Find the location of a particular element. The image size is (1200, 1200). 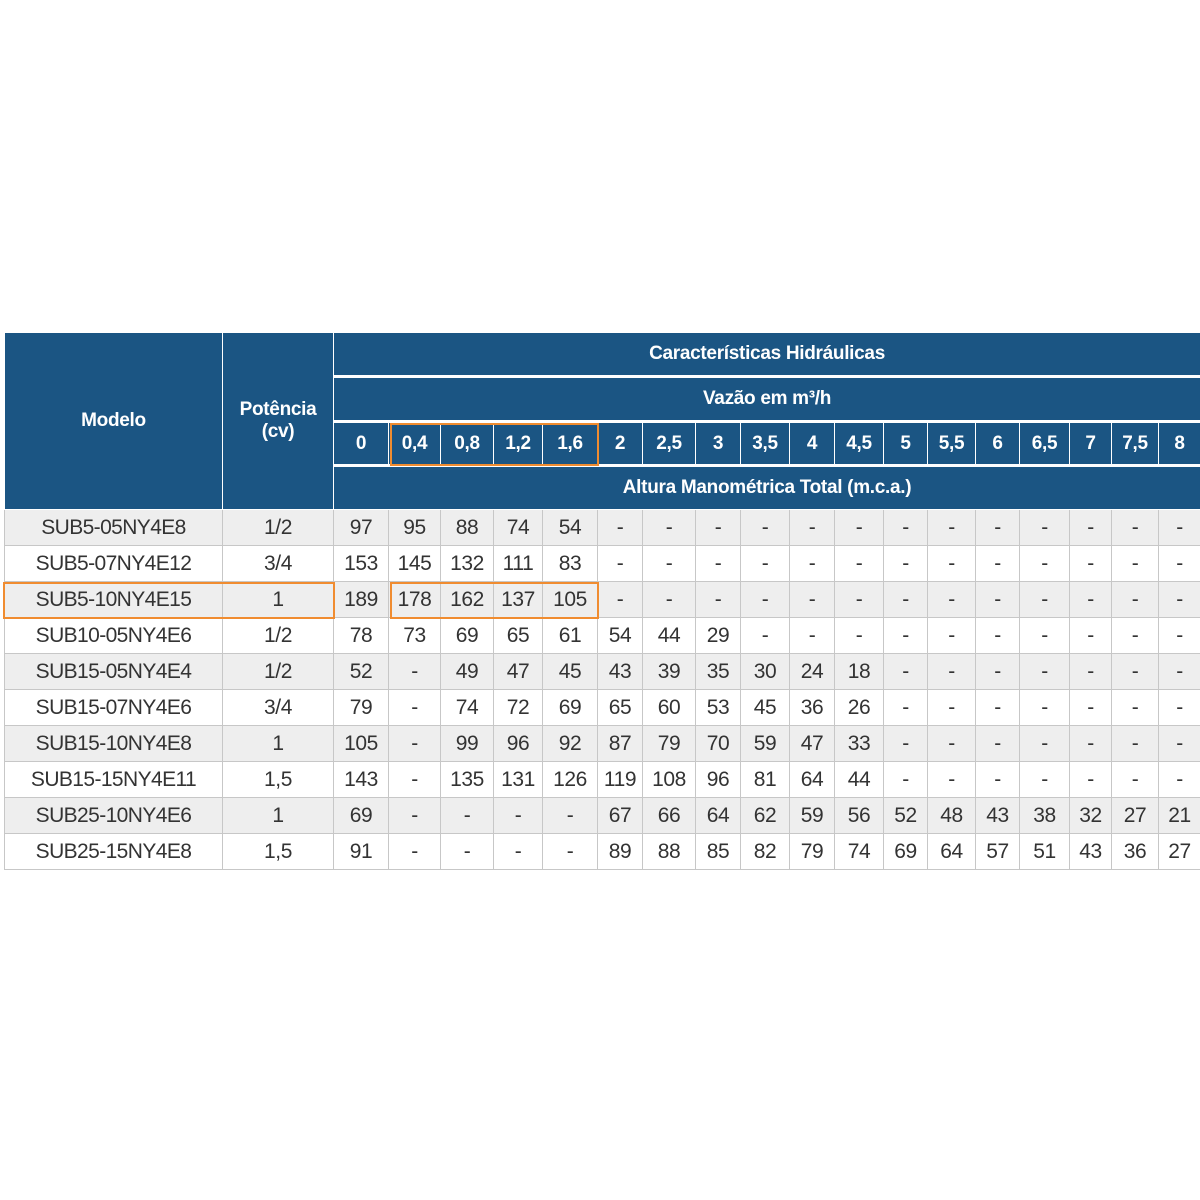

head-value-cell: 60 is located at coordinates (669, 707).